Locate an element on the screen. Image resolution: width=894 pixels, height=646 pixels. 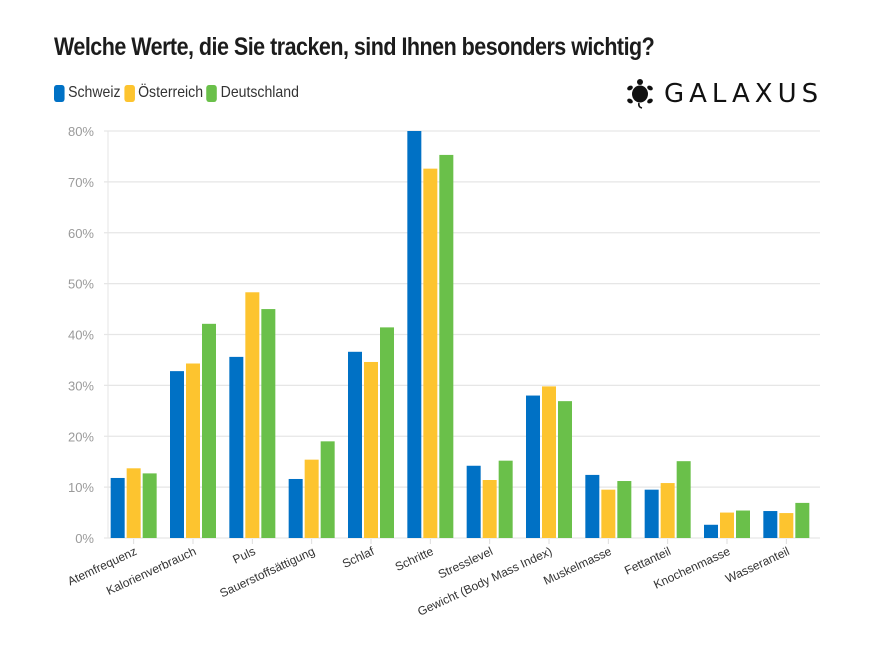
legend: Schweiz Österreich Deutschland is located at coordinates (178, 93).